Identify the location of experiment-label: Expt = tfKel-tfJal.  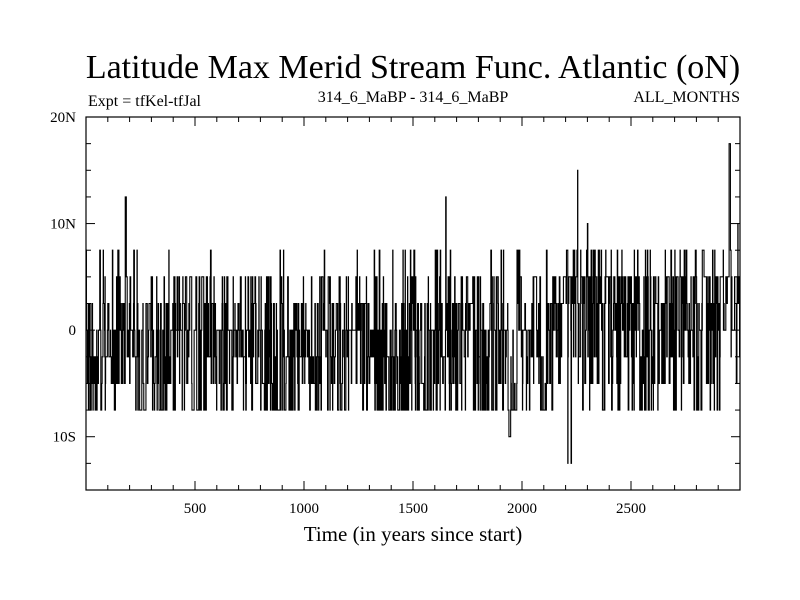
(145, 101).